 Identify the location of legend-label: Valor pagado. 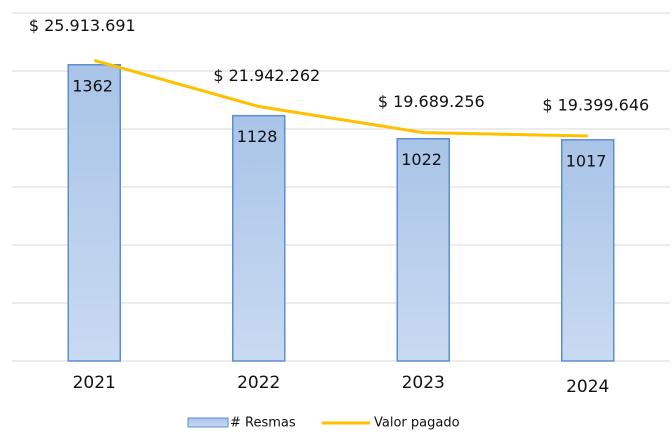
(417, 423).